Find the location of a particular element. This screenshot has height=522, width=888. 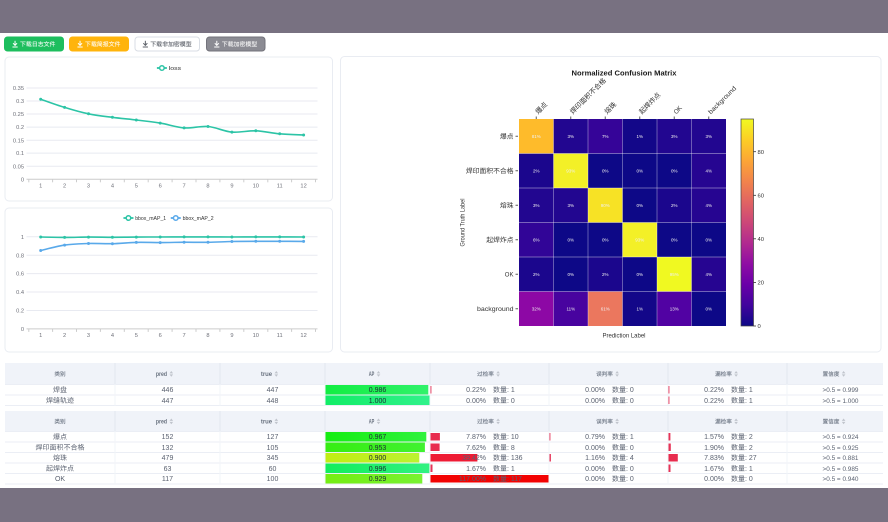

svg-text: 90% is located at coordinates (605, 205).